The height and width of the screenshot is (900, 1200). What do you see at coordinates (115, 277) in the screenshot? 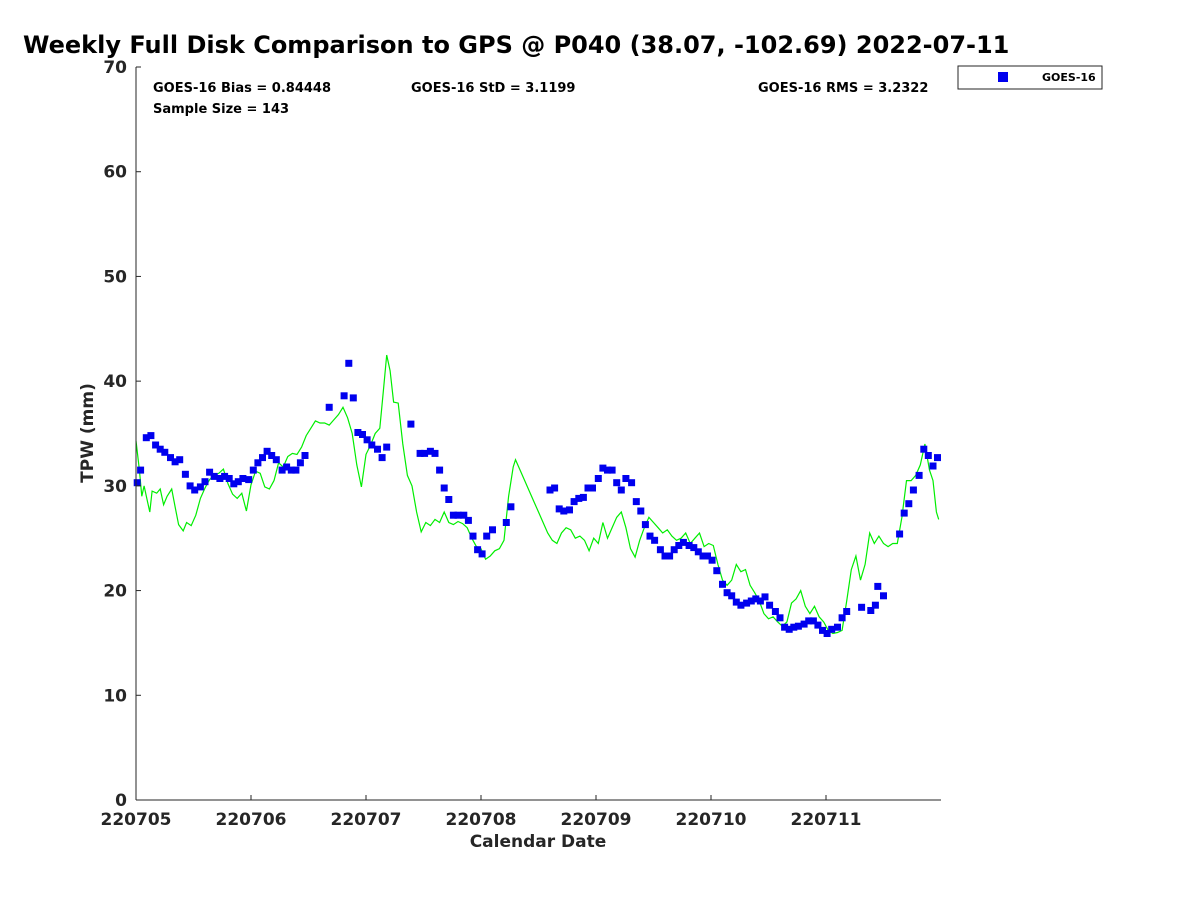
I see `y-tick-label: 50` at bounding box center [115, 277].